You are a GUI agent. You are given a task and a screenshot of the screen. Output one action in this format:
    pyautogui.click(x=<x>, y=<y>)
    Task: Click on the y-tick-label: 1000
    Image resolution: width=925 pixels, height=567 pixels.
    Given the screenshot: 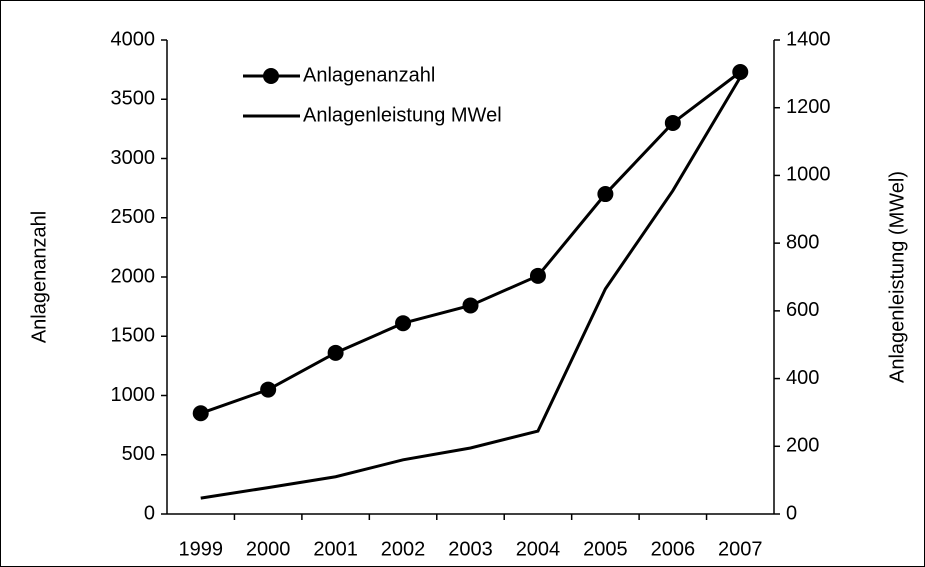 What is the action you would take?
    pyautogui.click(x=133, y=395)
    